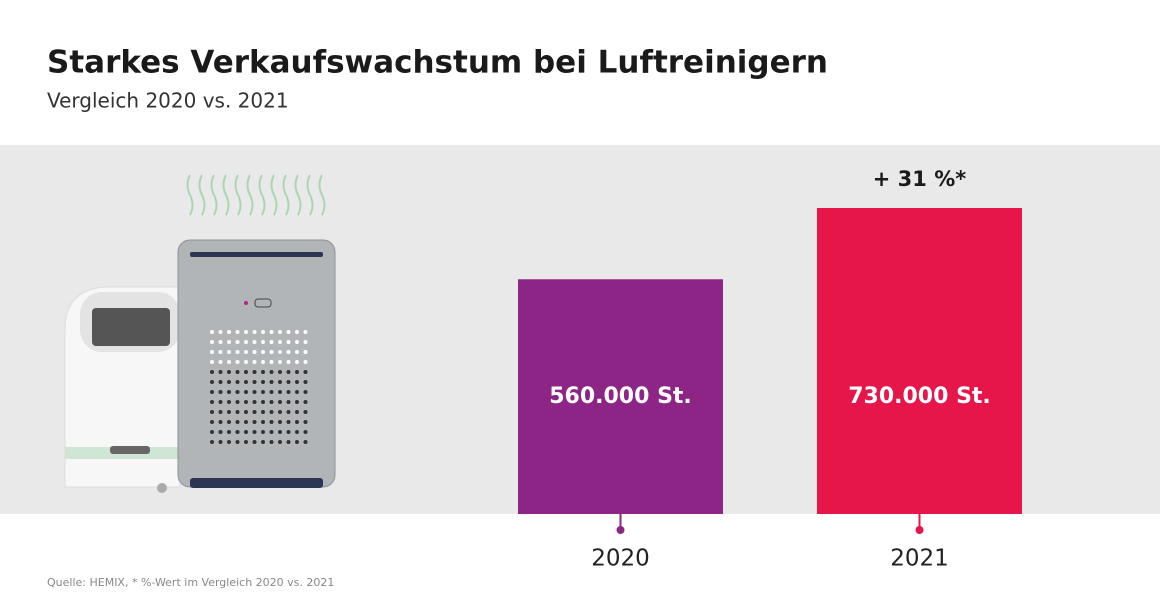 This screenshot has width=1160, height=609. I want to click on gray-device-top-vent, so click(256, 254).